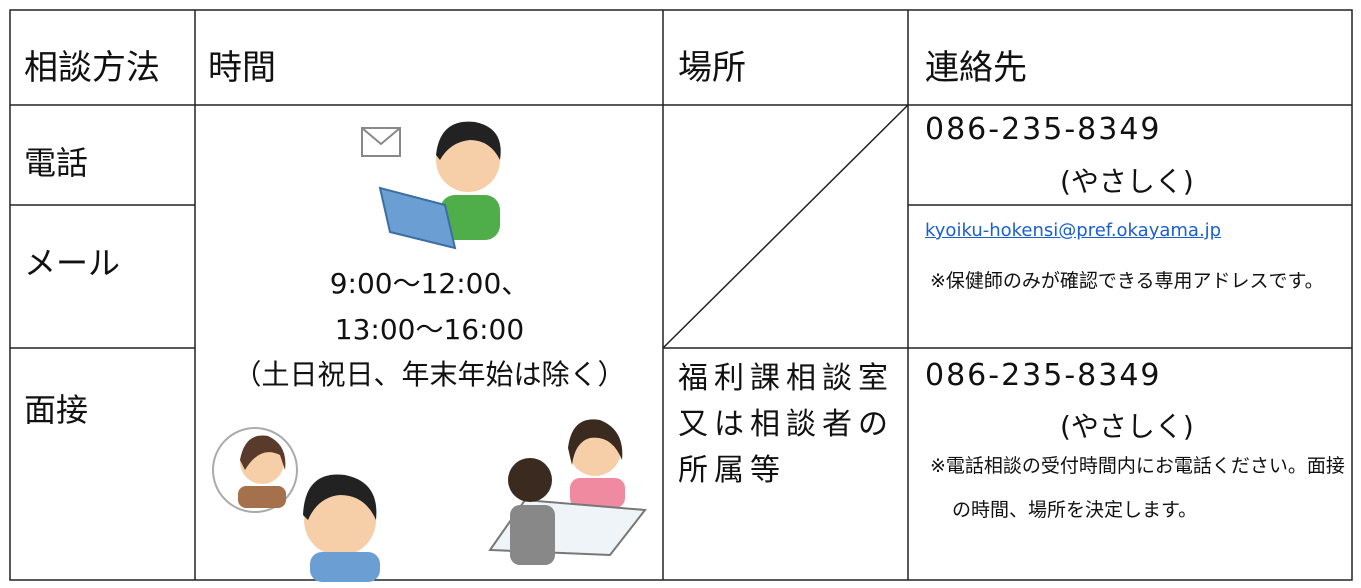 The width and height of the screenshot is (1361, 588). I want to click on interview-number: 086-235-8349, so click(1043, 375).